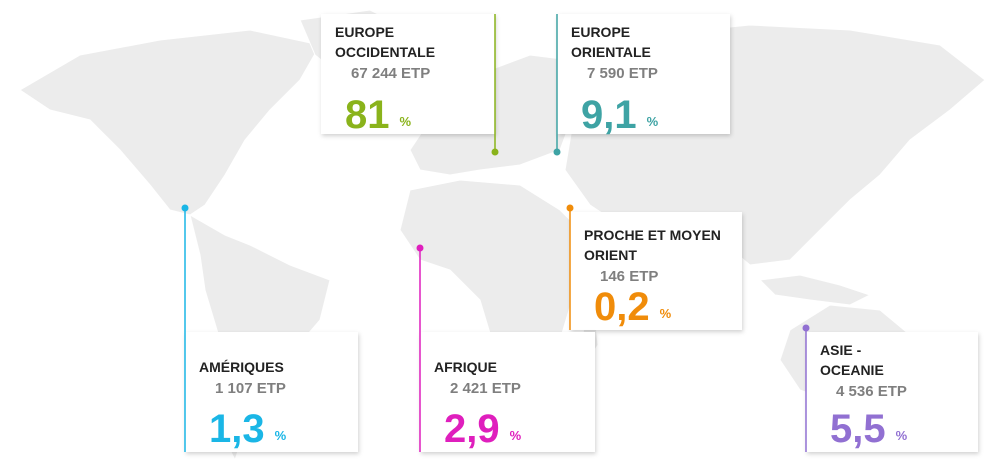  What do you see at coordinates (269, 328) in the screenshot?
I see `region-callout: AMÉRIQUES 1 107 ETP 1,3%` at bounding box center [269, 328].